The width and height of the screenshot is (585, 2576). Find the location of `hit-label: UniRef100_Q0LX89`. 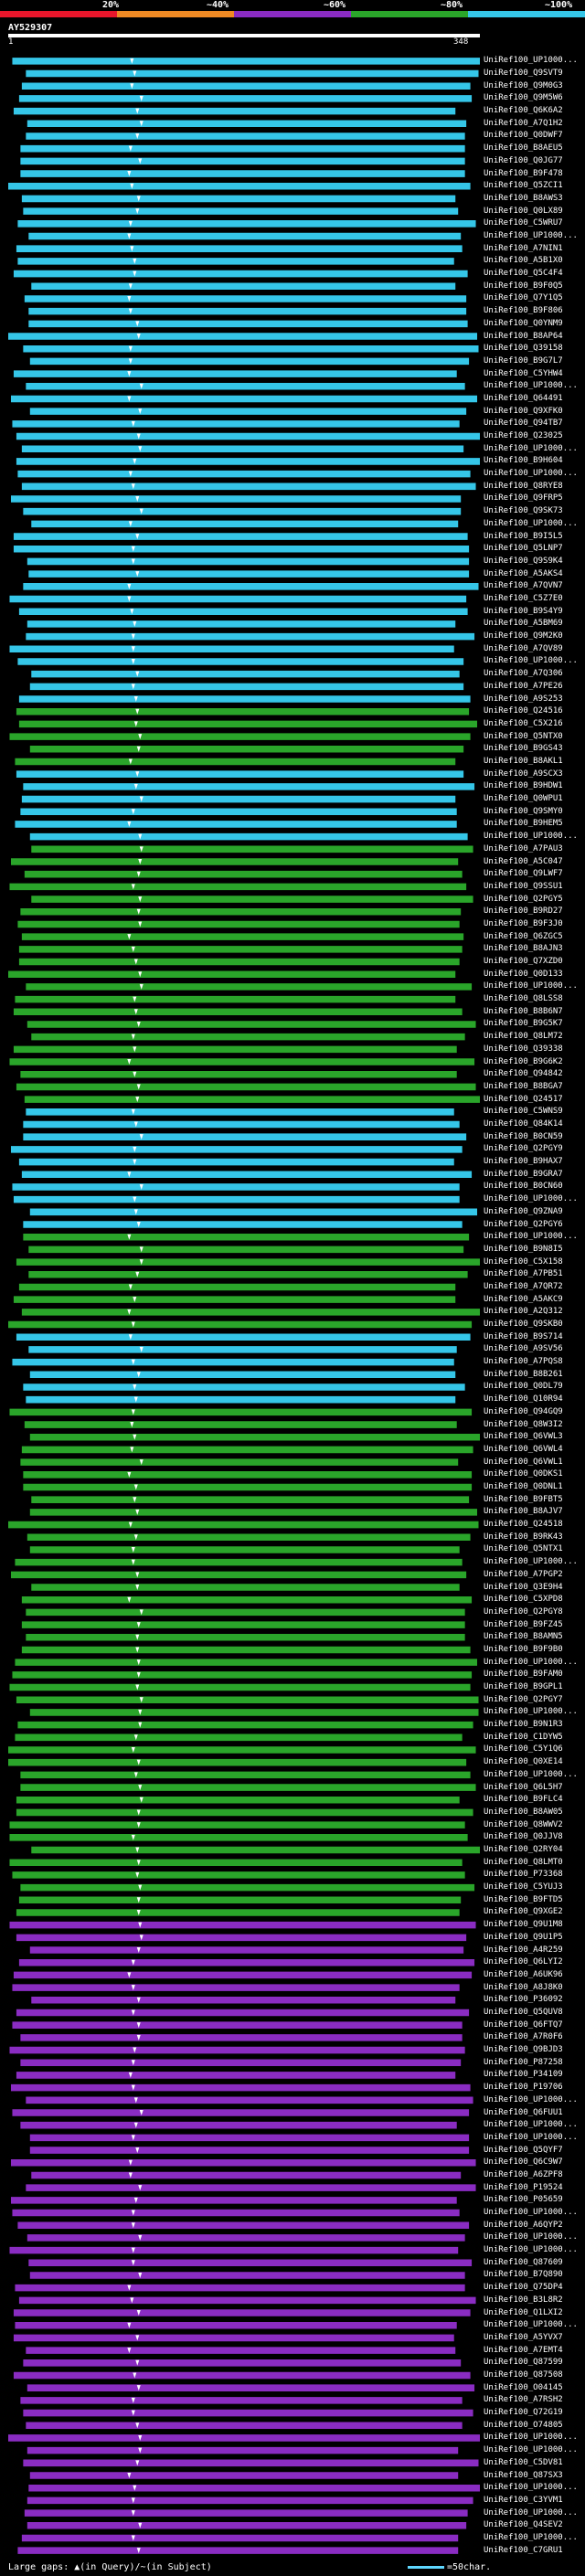

hit-label: UniRef100_Q0LX89 is located at coordinates (523, 211).